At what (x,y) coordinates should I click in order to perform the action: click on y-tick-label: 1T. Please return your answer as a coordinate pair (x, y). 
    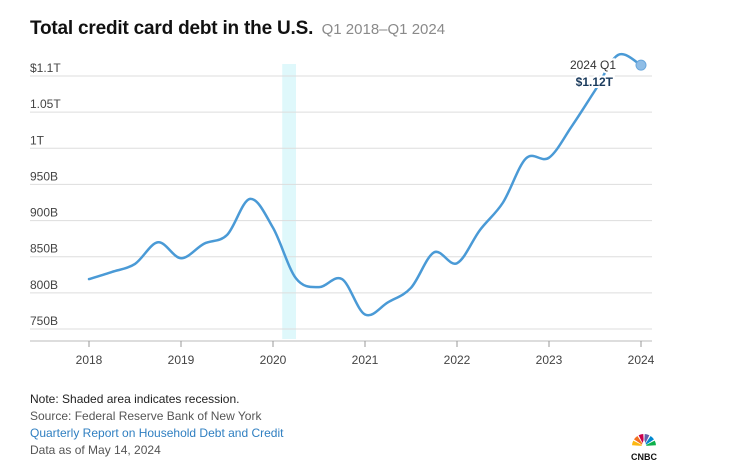
    Looking at the image, I should click on (37, 140).